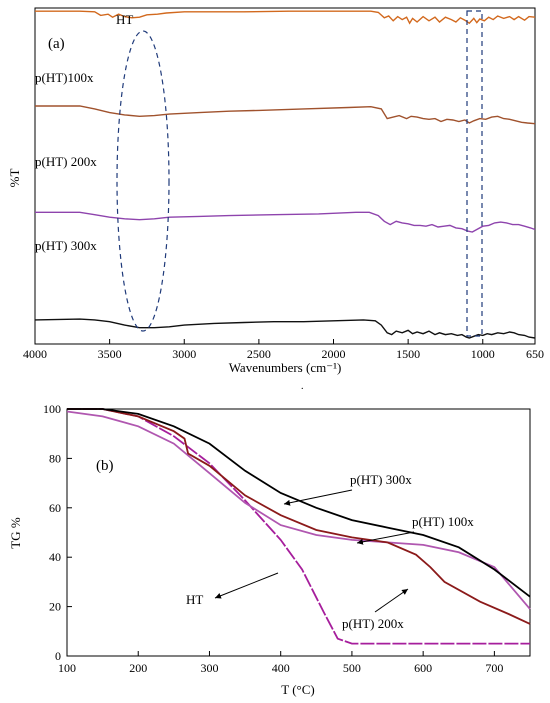  I want to click on panel-a-y-axis-label: %T, so click(14, 178).